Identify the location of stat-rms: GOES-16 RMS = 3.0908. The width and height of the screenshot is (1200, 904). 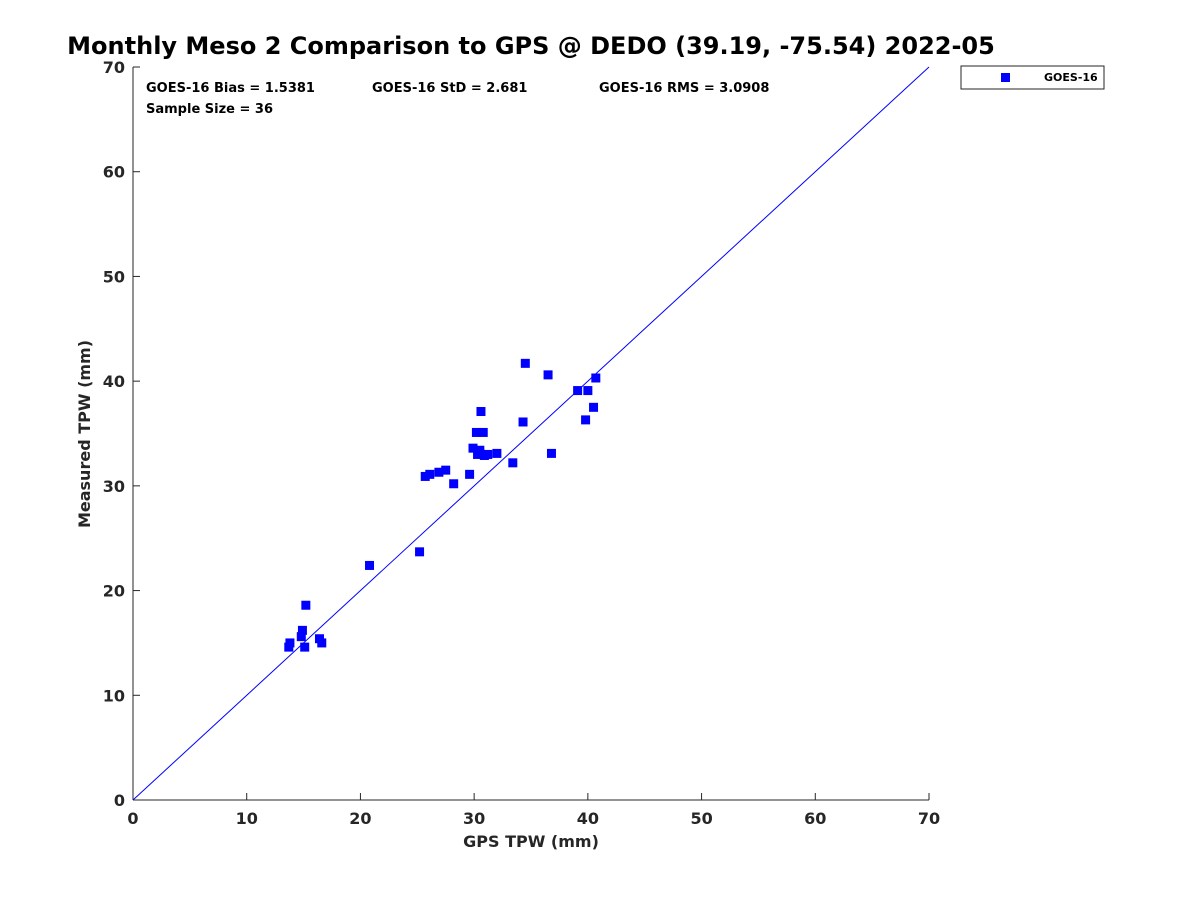
(684, 88).